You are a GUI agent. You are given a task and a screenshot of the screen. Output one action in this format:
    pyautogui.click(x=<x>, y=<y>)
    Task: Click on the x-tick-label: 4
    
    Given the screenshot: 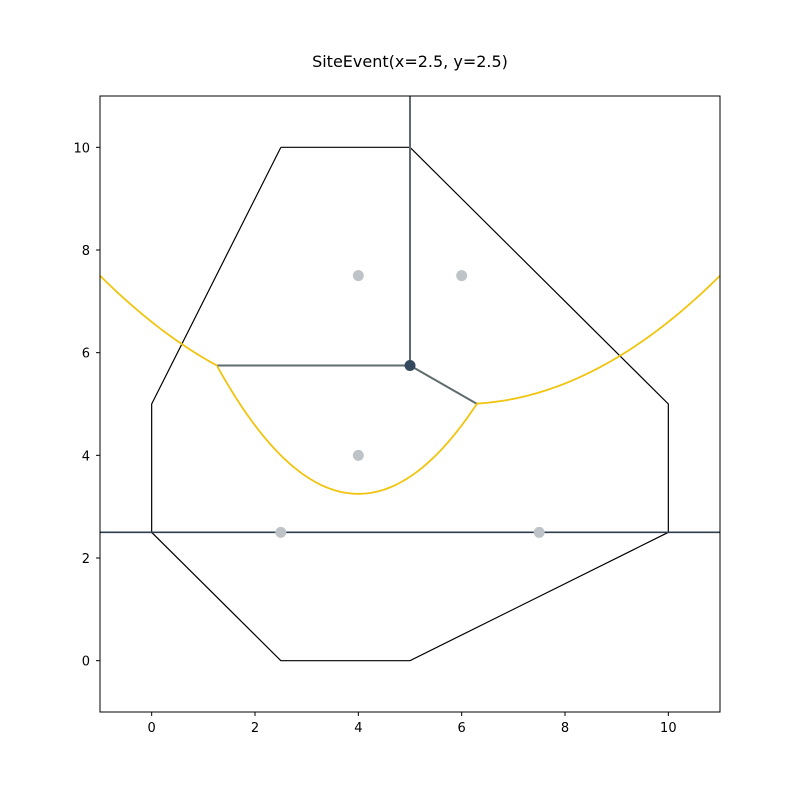 What is the action you would take?
    pyautogui.click(x=358, y=728)
    